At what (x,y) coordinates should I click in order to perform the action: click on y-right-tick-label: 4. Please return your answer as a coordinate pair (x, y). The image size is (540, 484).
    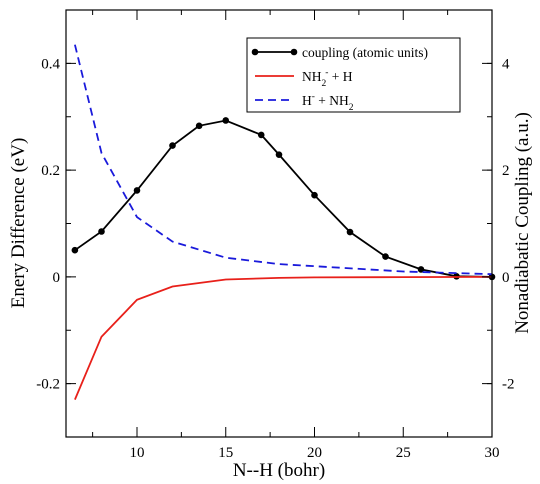
    Looking at the image, I should click on (506, 64).